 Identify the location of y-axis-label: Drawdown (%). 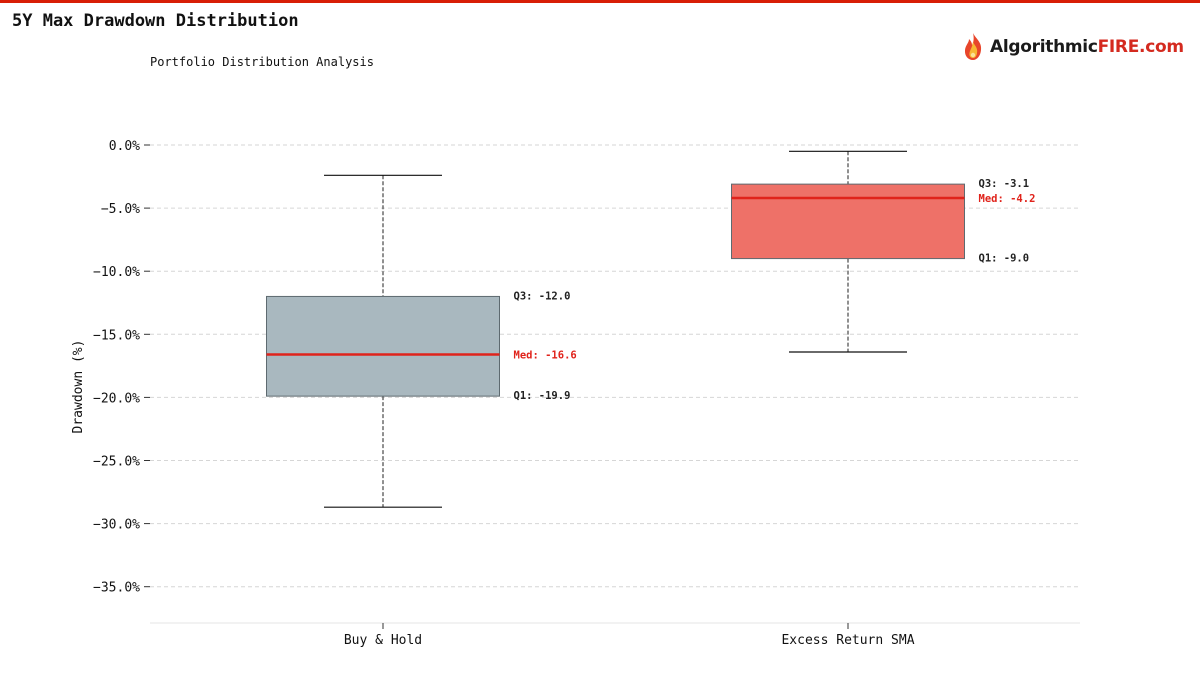
(78, 387).